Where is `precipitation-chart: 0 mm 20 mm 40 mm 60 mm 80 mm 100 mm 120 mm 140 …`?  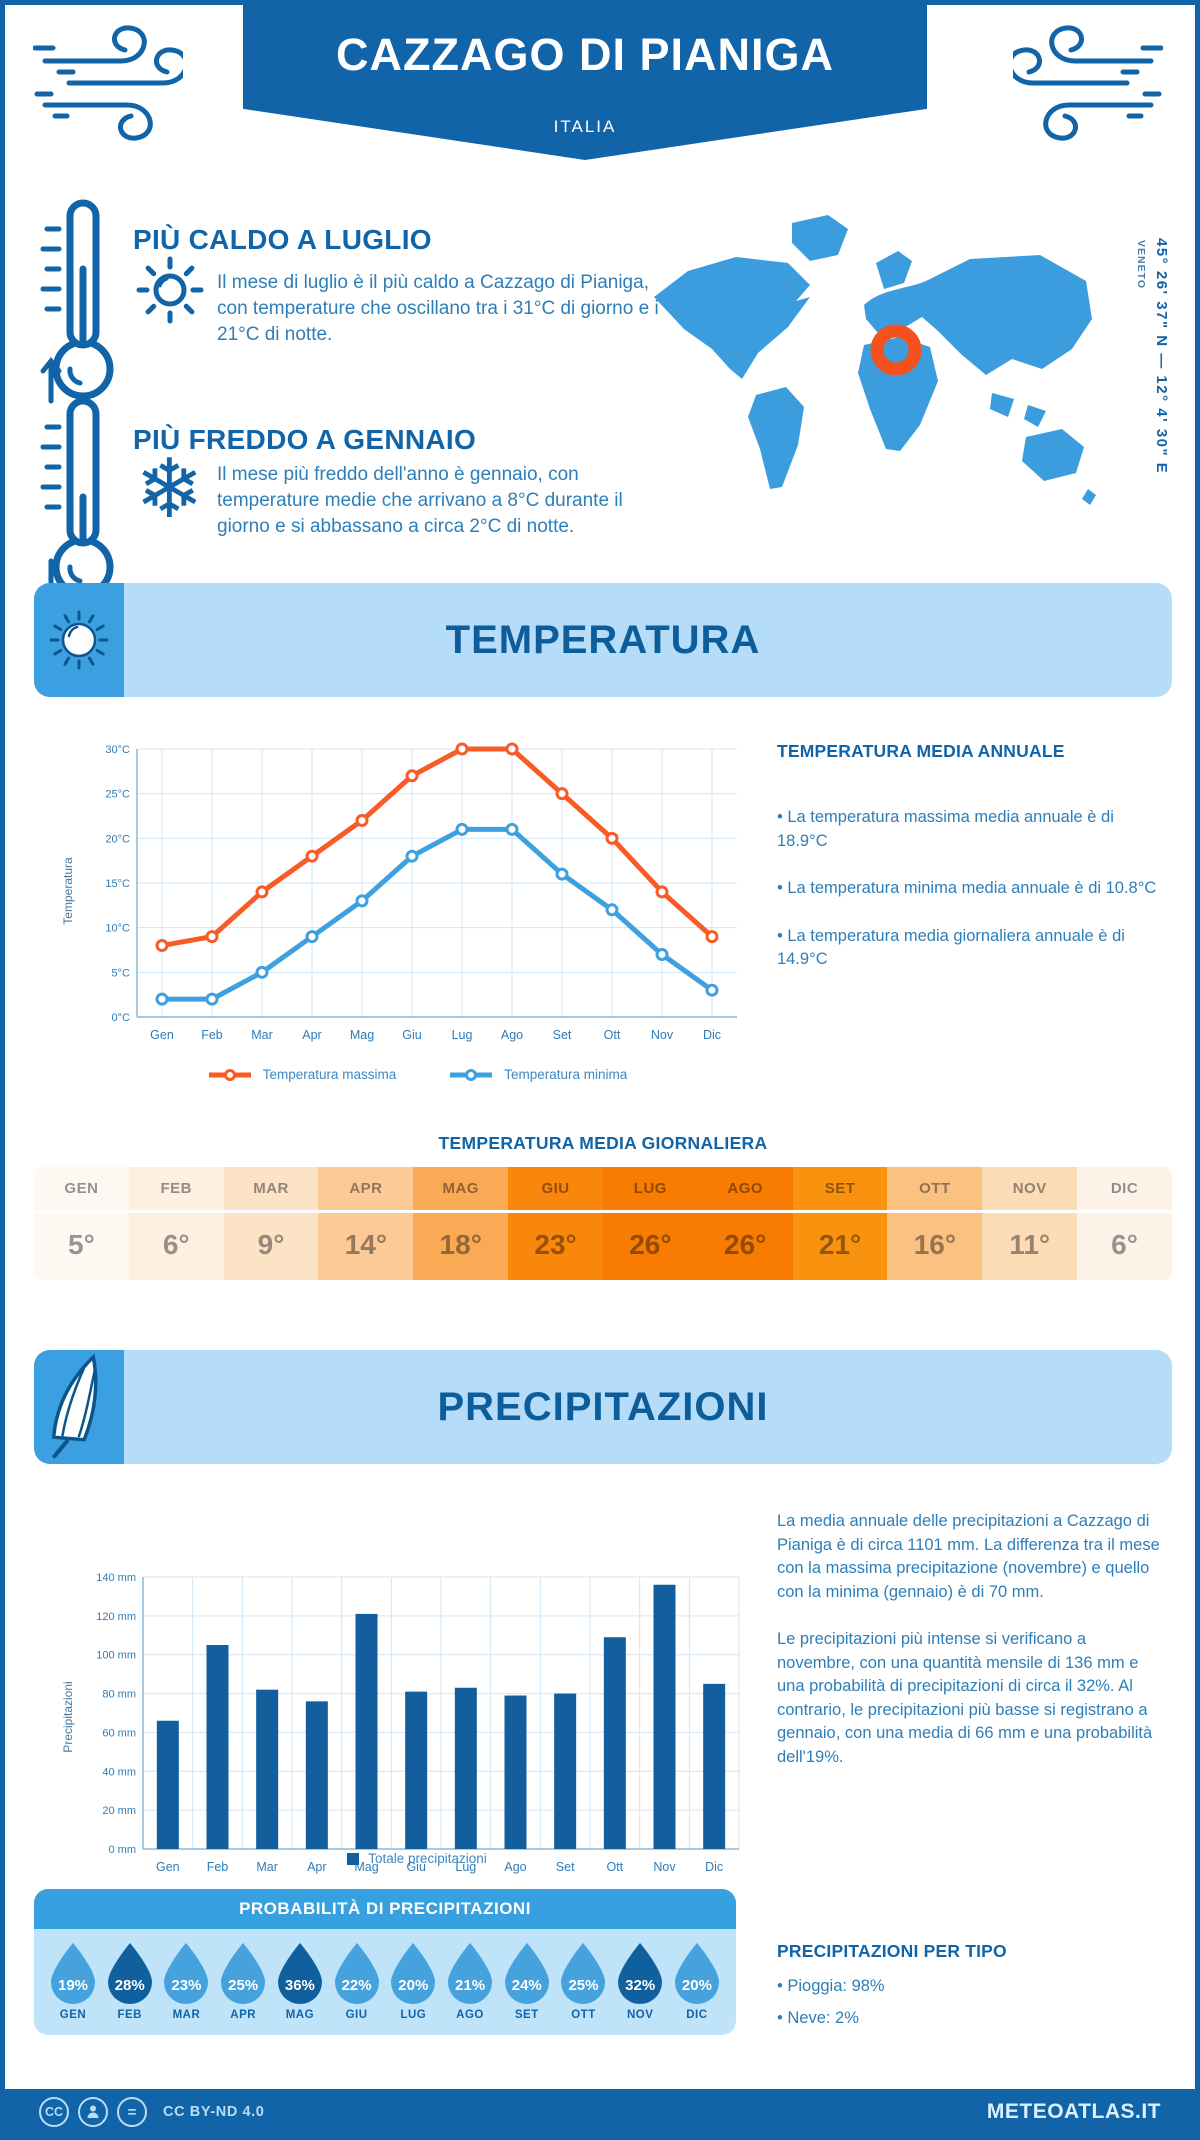 precipitation-chart: 0 mm 20 mm 40 mm 60 mm 80 mm 100 mm 120 mm 140 … is located at coordinates (418, 1723).